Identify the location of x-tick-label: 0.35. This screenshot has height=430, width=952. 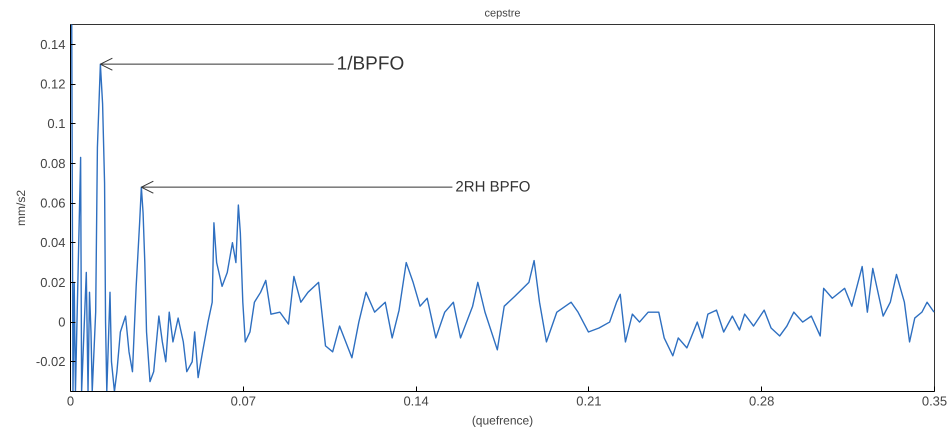
(935, 401).